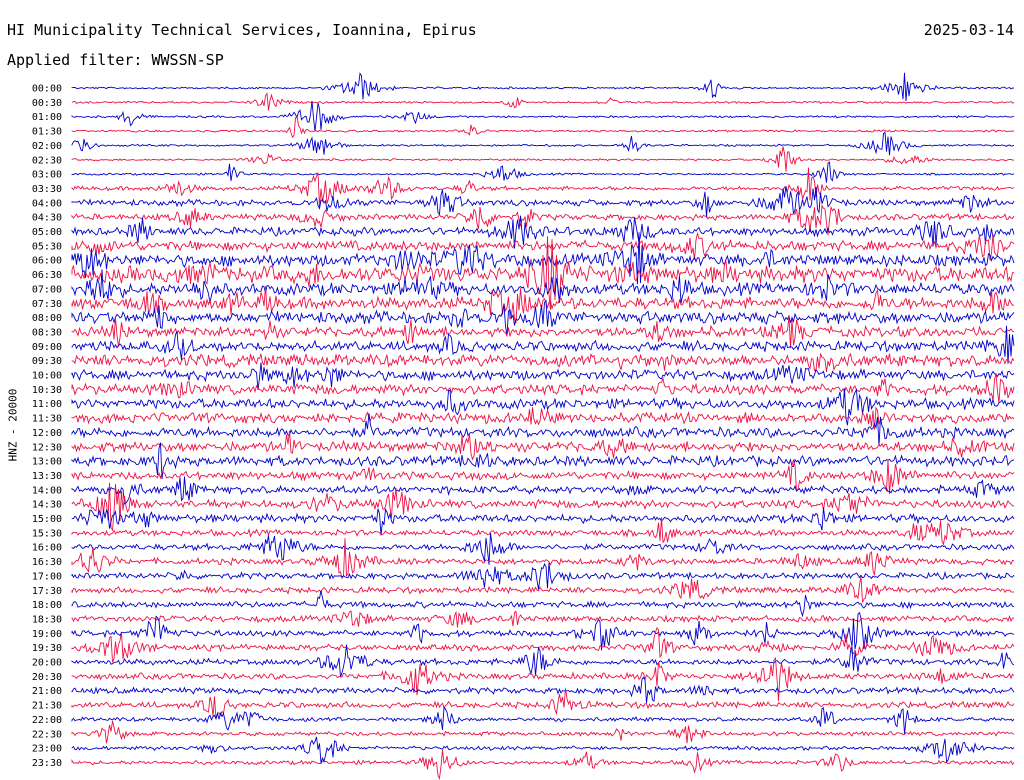 This screenshot has width=1024, height=780. I want to click on row-time-label: 08:30, so click(47, 332).